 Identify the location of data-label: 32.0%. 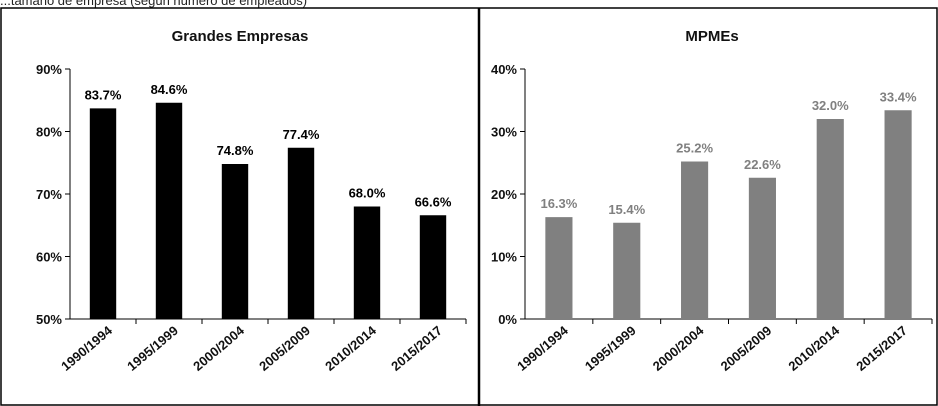
(830, 105).